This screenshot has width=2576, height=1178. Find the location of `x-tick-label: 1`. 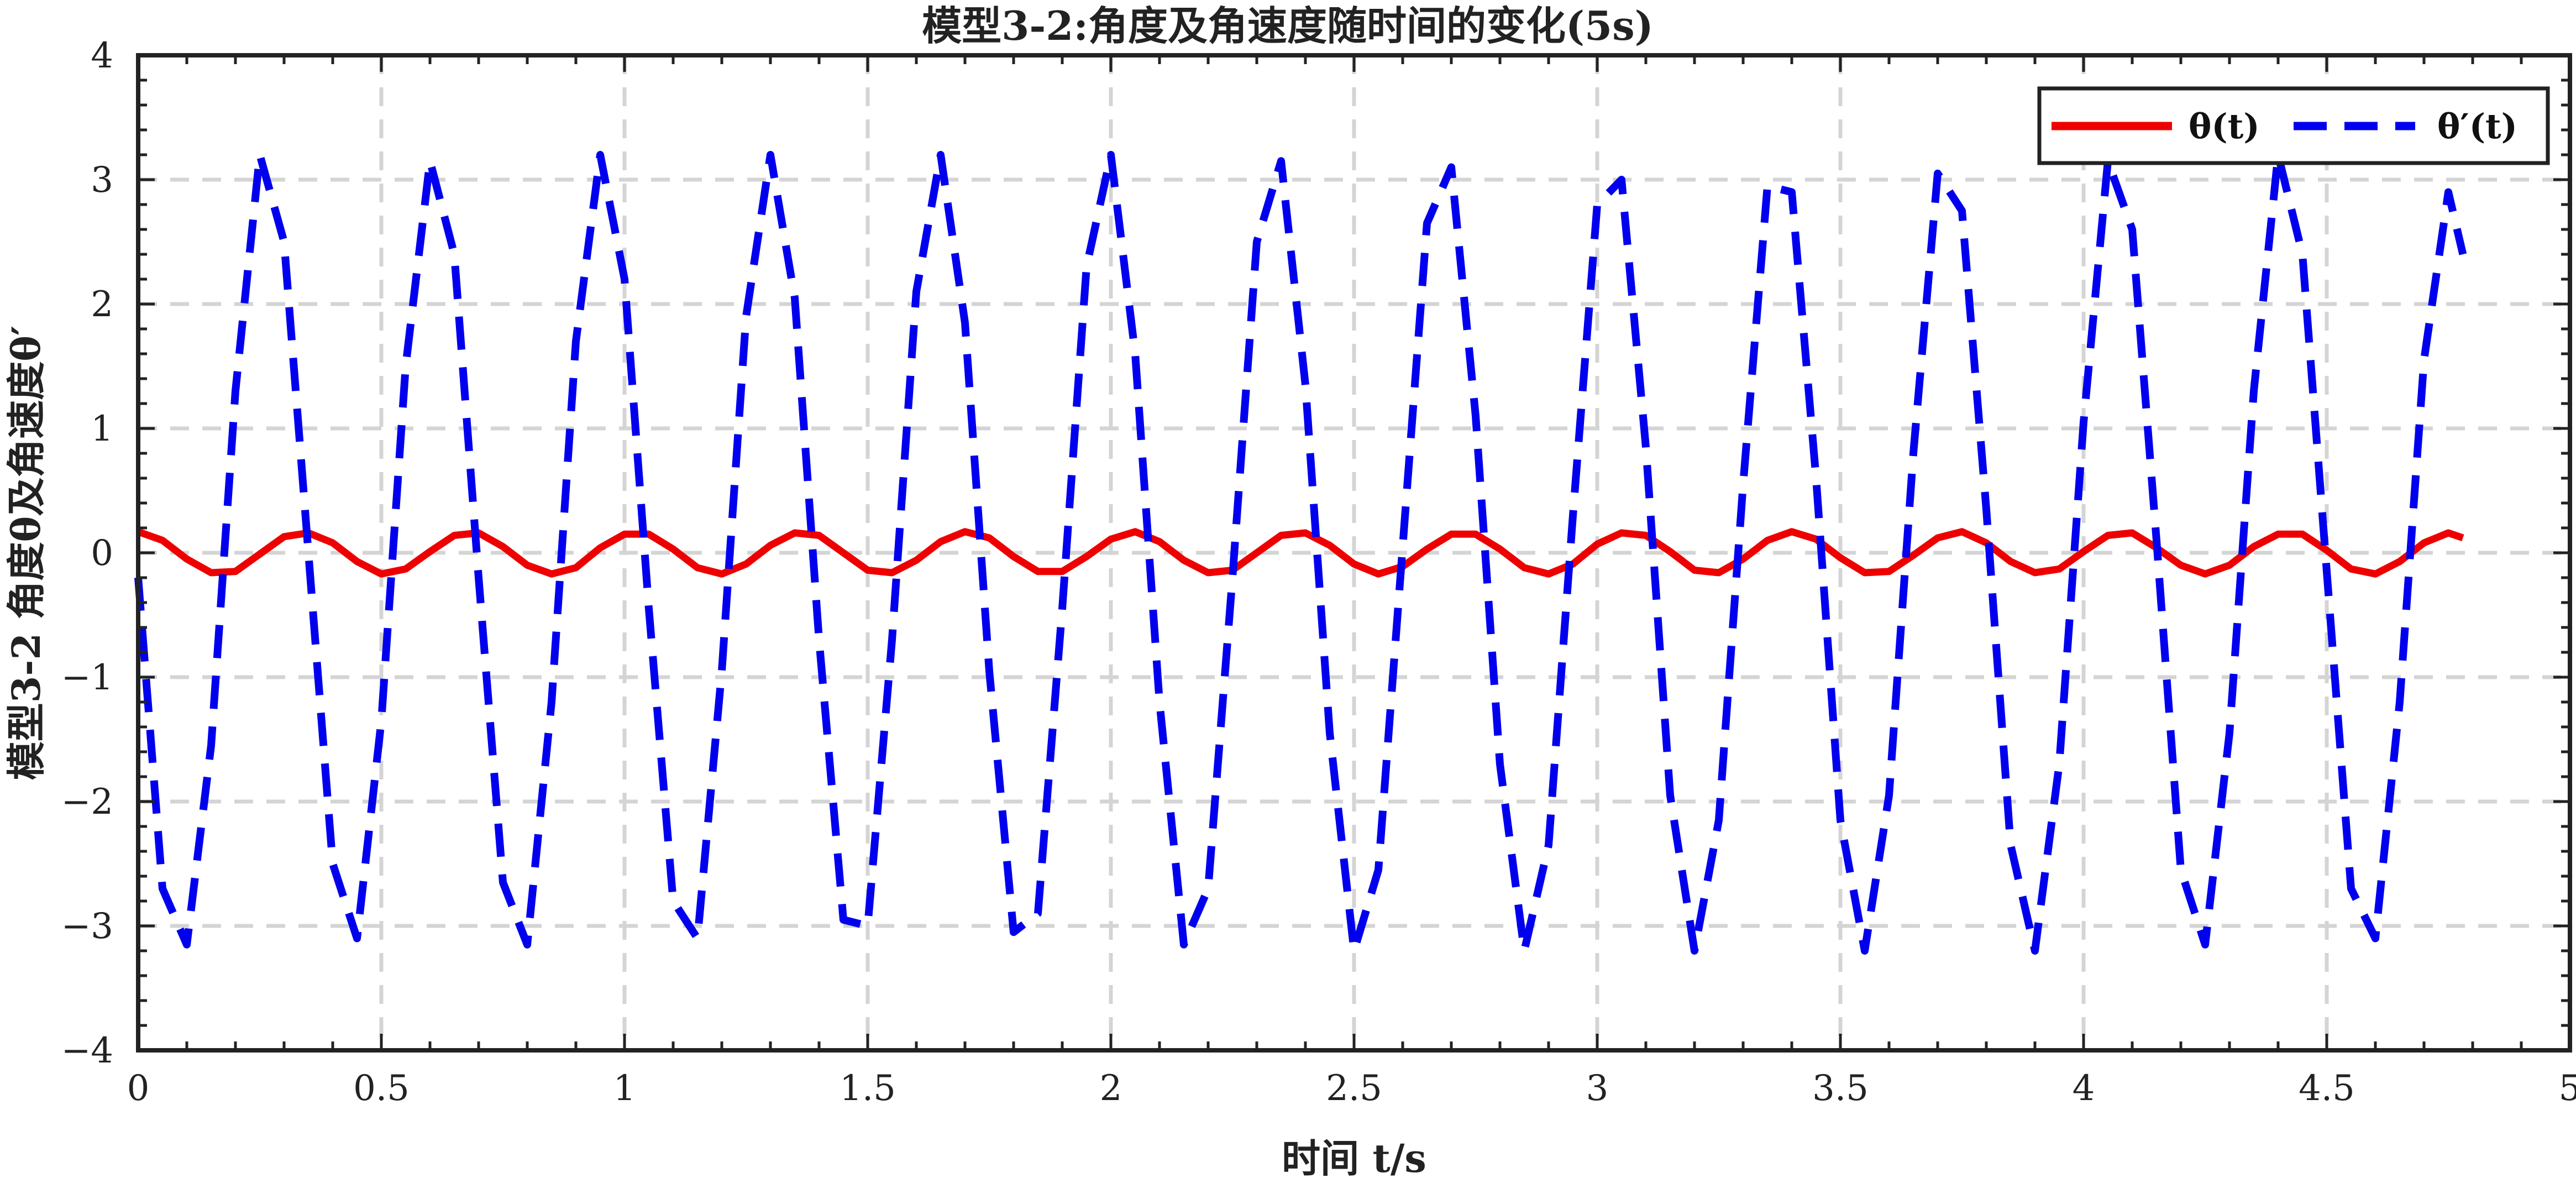

x-tick-label: 1 is located at coordinates (624, 1088).